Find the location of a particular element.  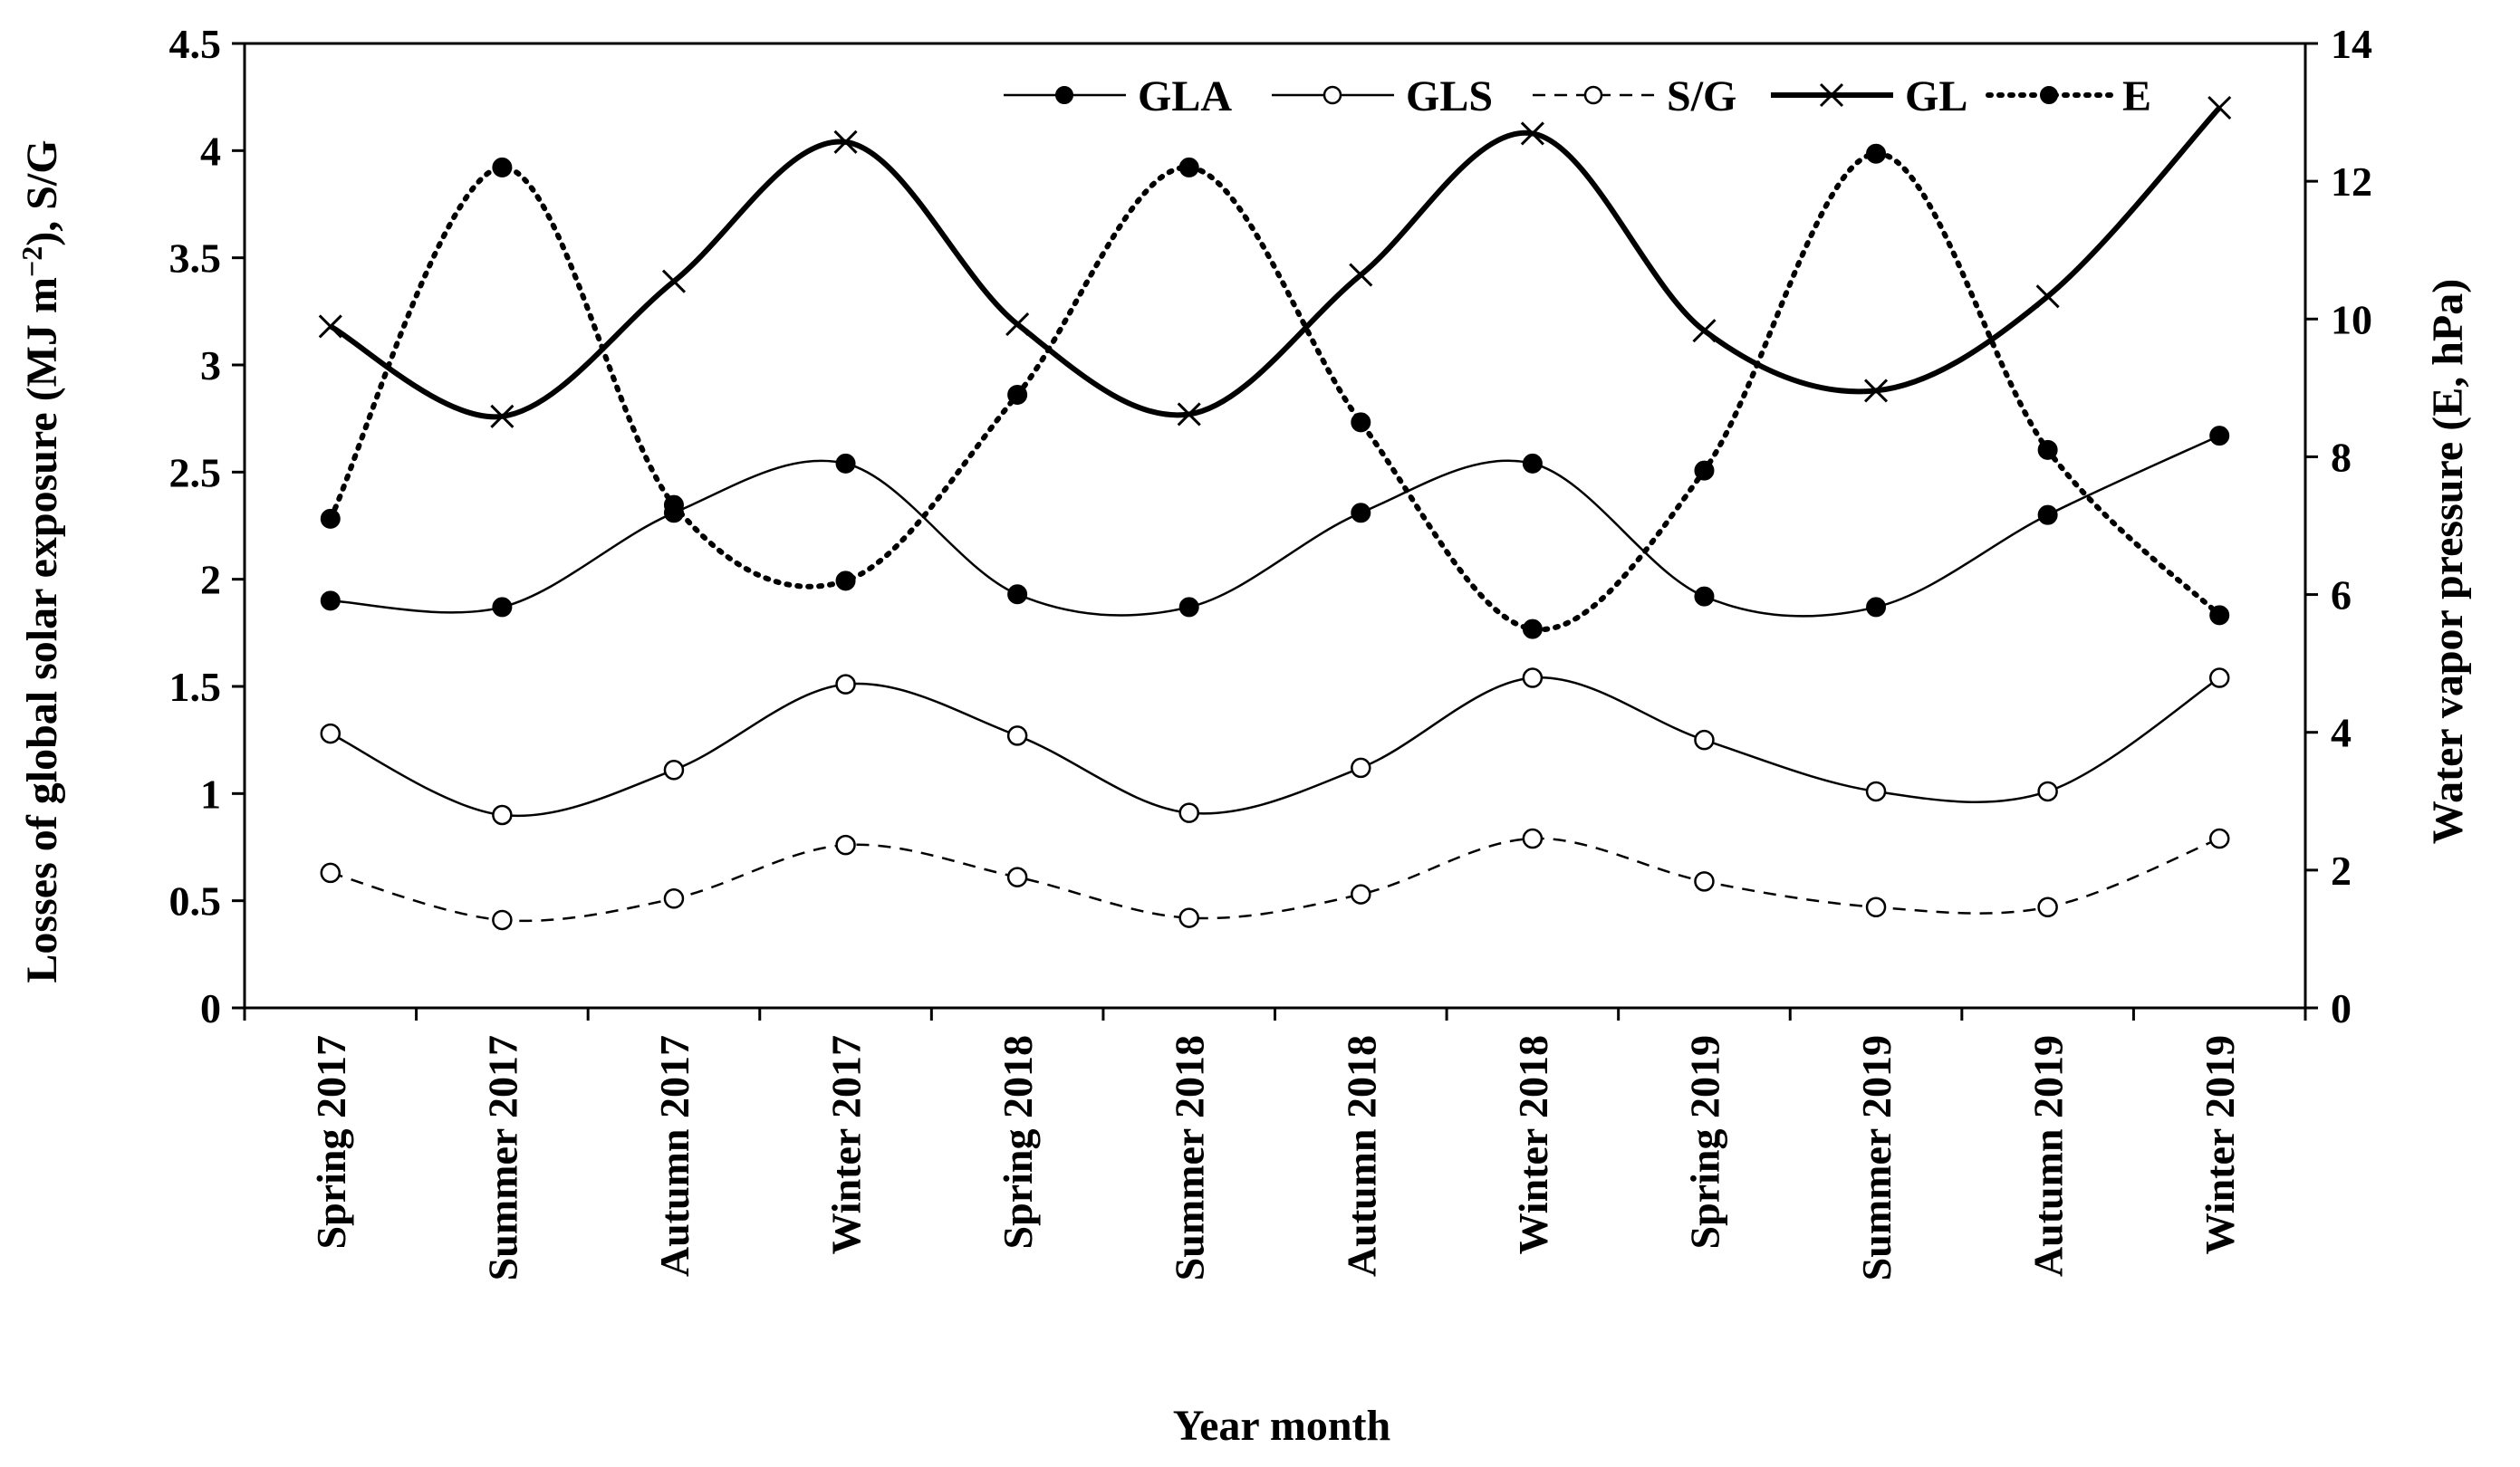

y-tick-label: 2.5 is located at coordinates (195, 472).